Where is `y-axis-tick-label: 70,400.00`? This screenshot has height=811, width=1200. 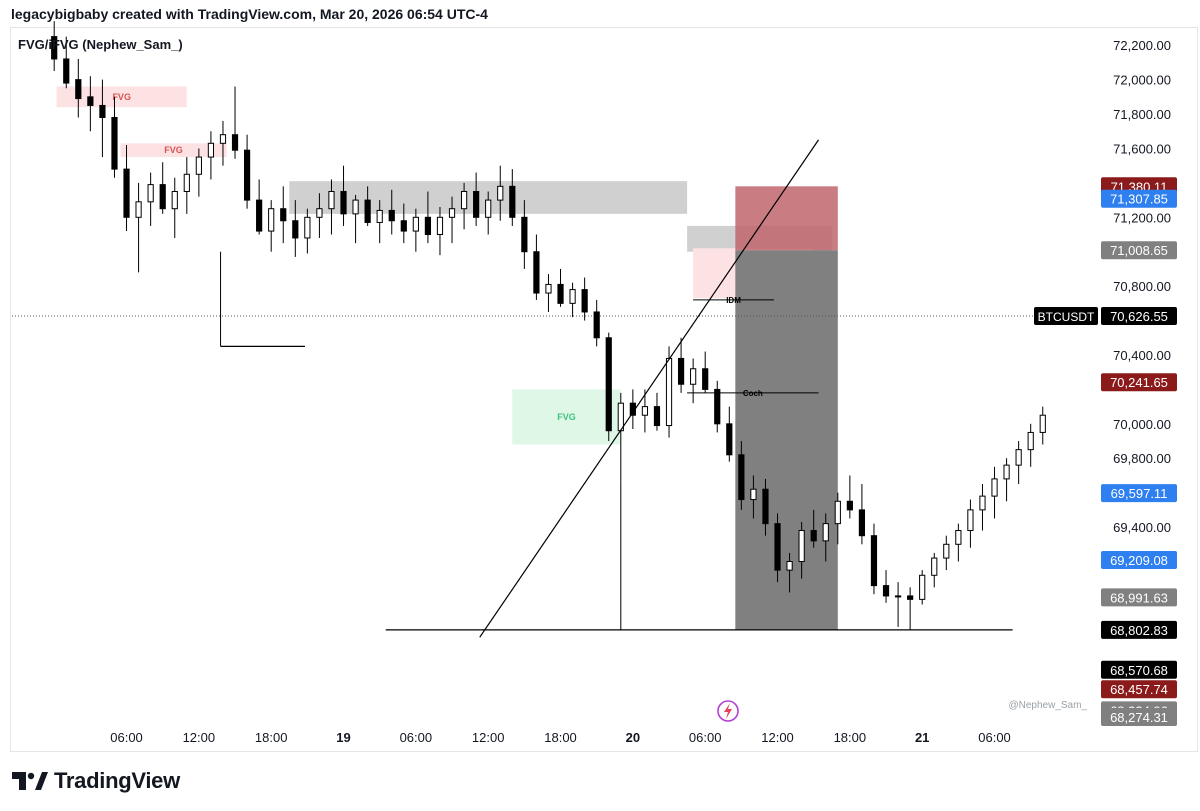
y-axis-tick-label: 70,400.00 is located at coordinates (1142, 355).